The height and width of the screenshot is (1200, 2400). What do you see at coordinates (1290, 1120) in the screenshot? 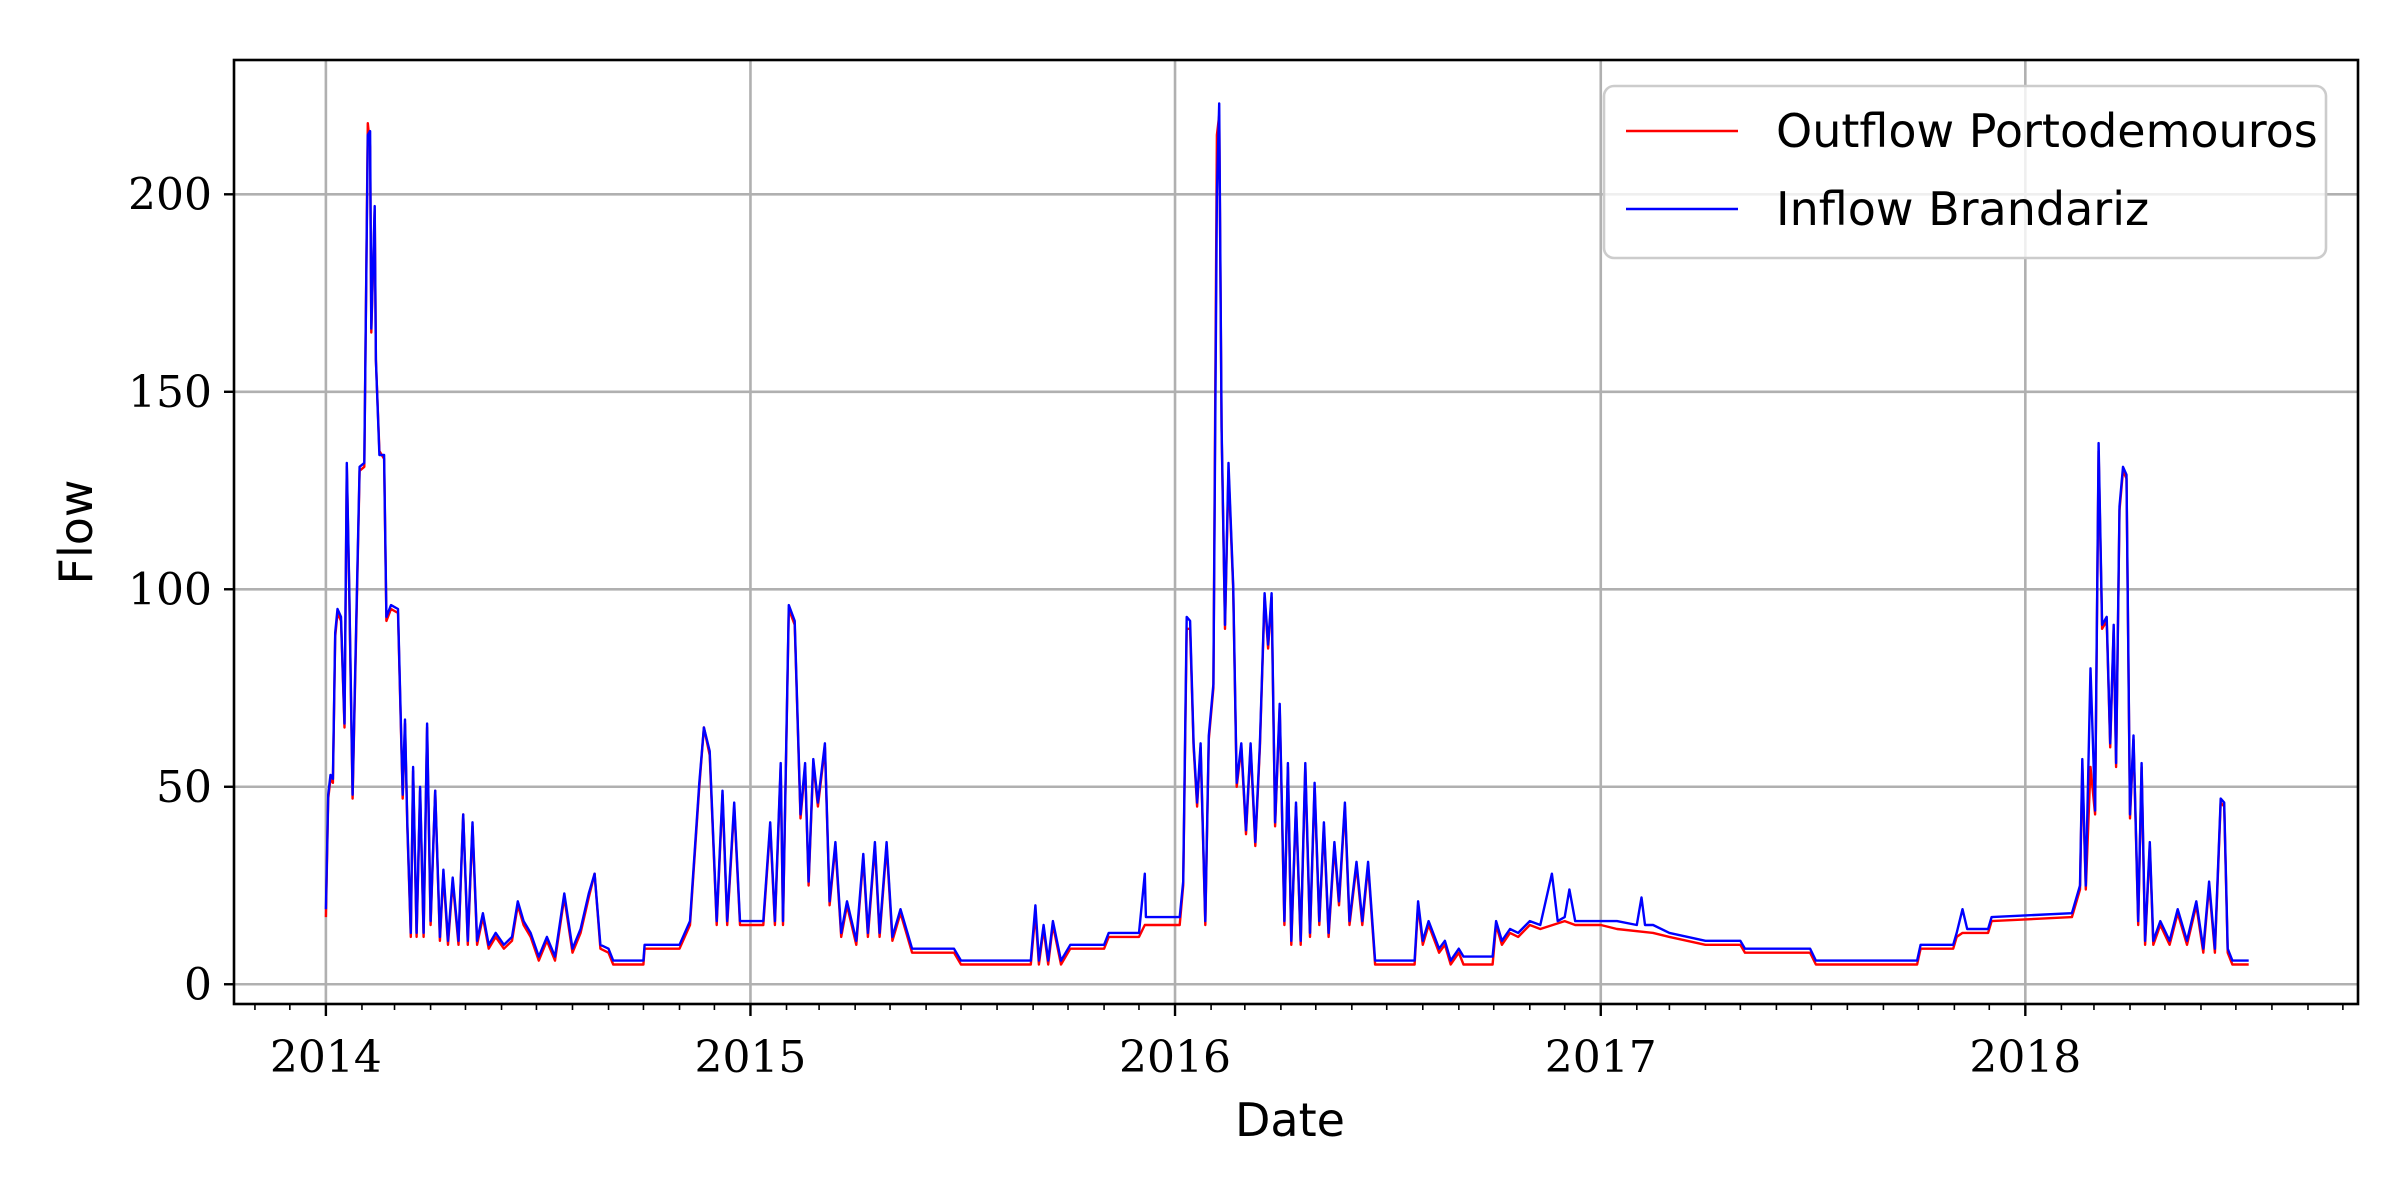
I see `x-axis-label: Date` at bounding box center [1290, 1120].